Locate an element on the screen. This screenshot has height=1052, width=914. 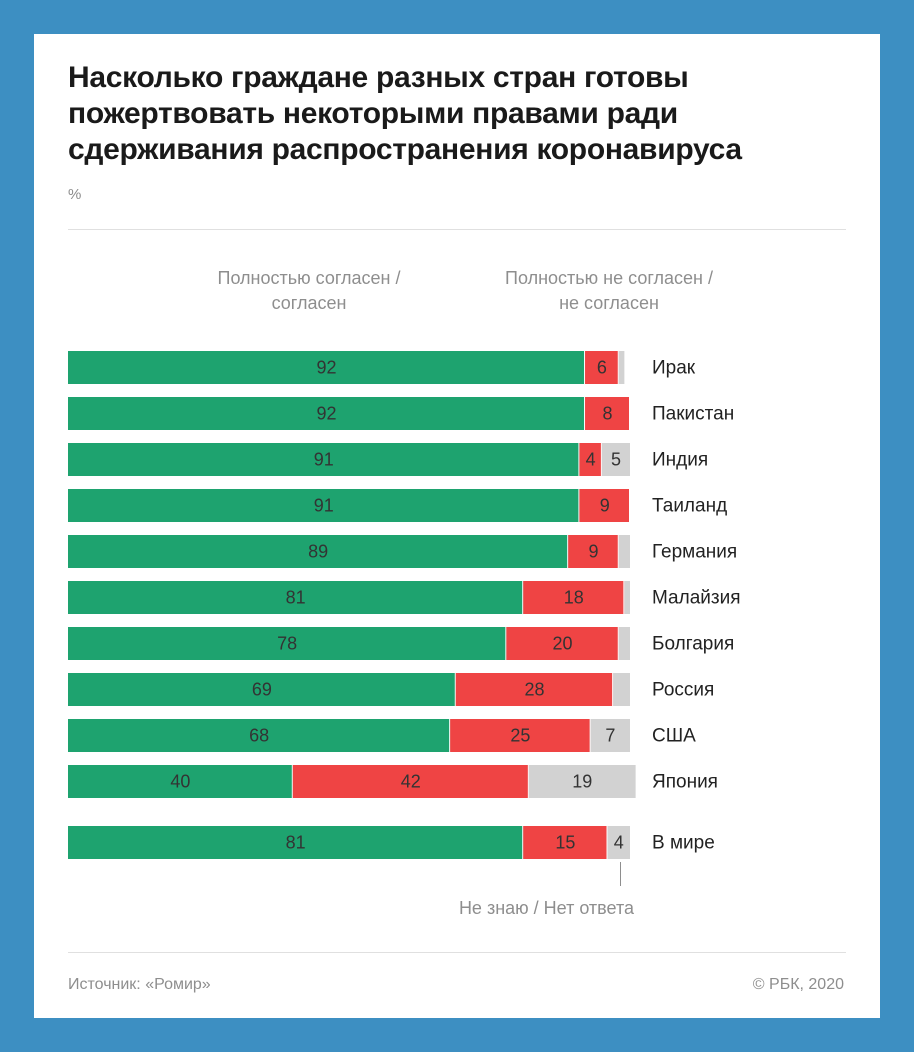
value-label-disagree: 15 is located at coordinates (565, 842).